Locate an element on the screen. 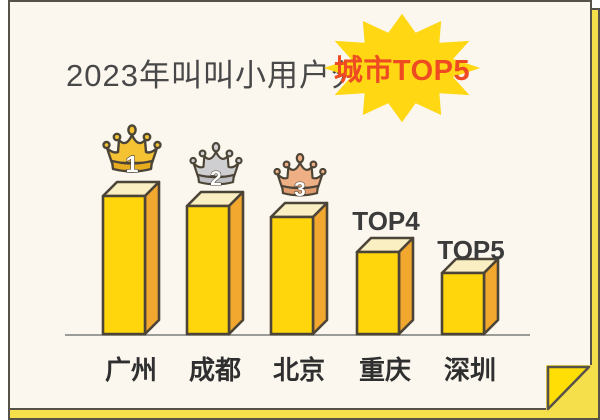  rank-label-top5: TOP5 is located at coordinates (471, 250).